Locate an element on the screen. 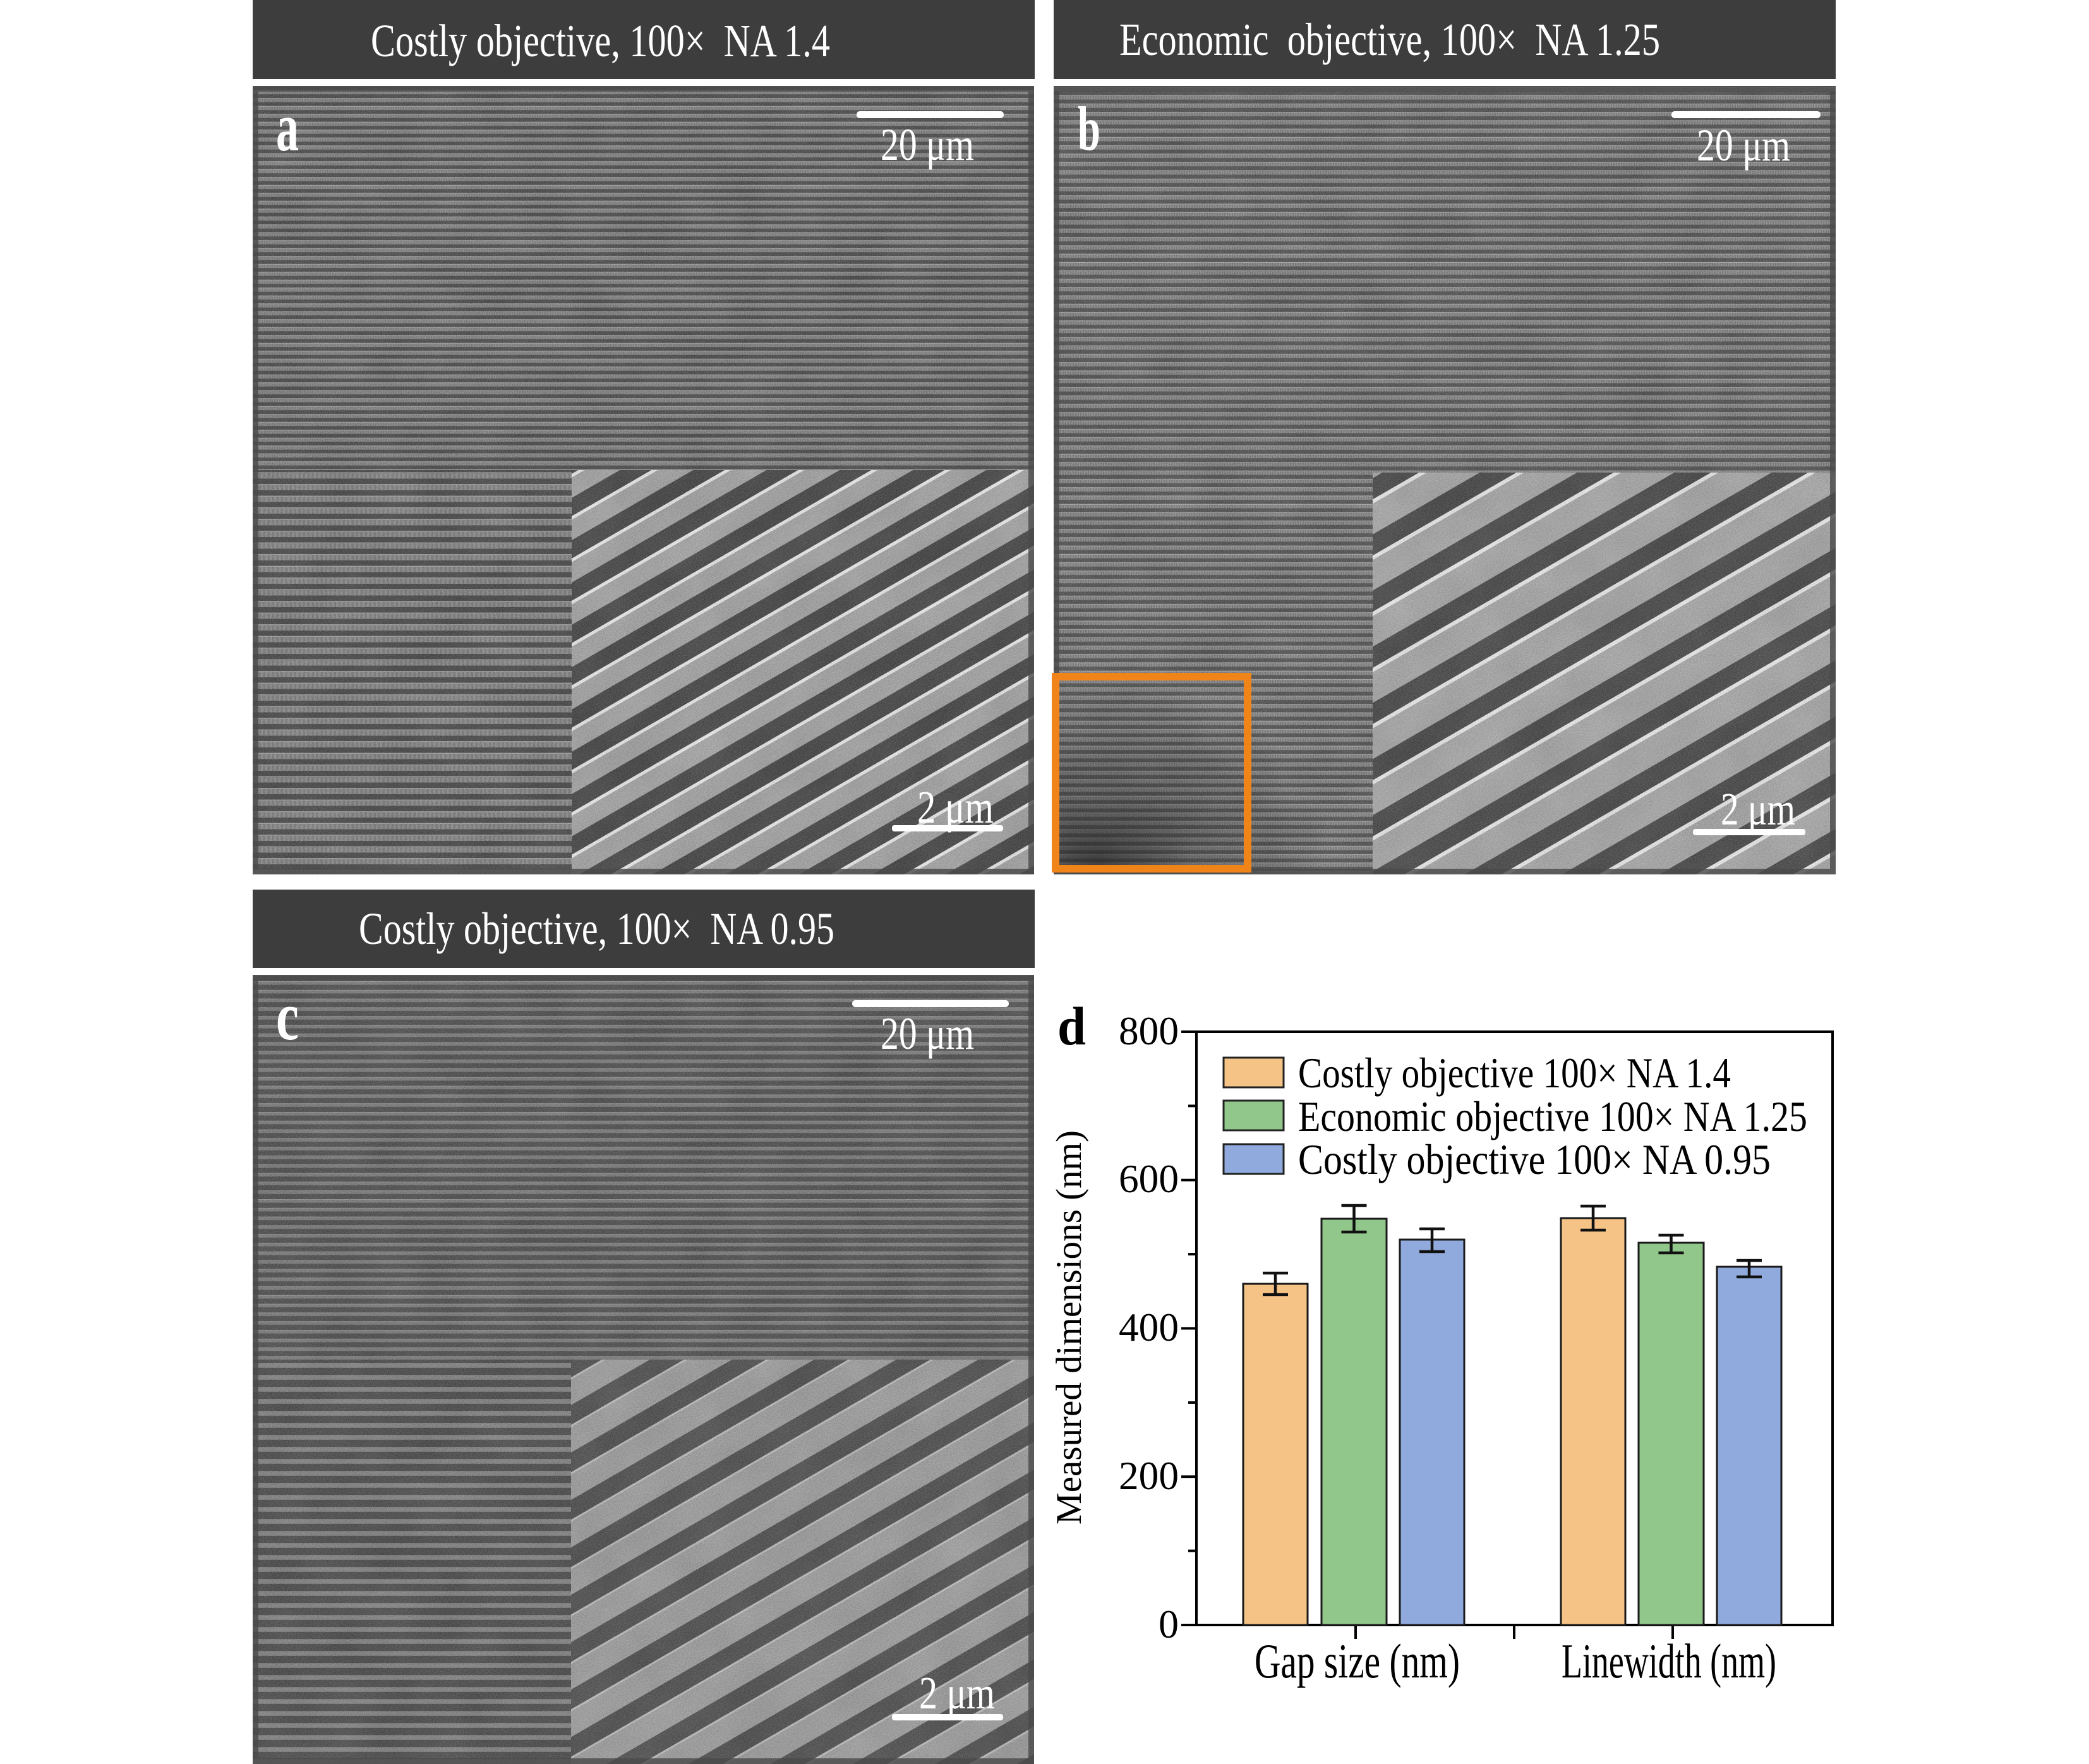 The image size is (2089, 1764). svg-text: Gap size (nm) is located at coordinates (1357, 1661).